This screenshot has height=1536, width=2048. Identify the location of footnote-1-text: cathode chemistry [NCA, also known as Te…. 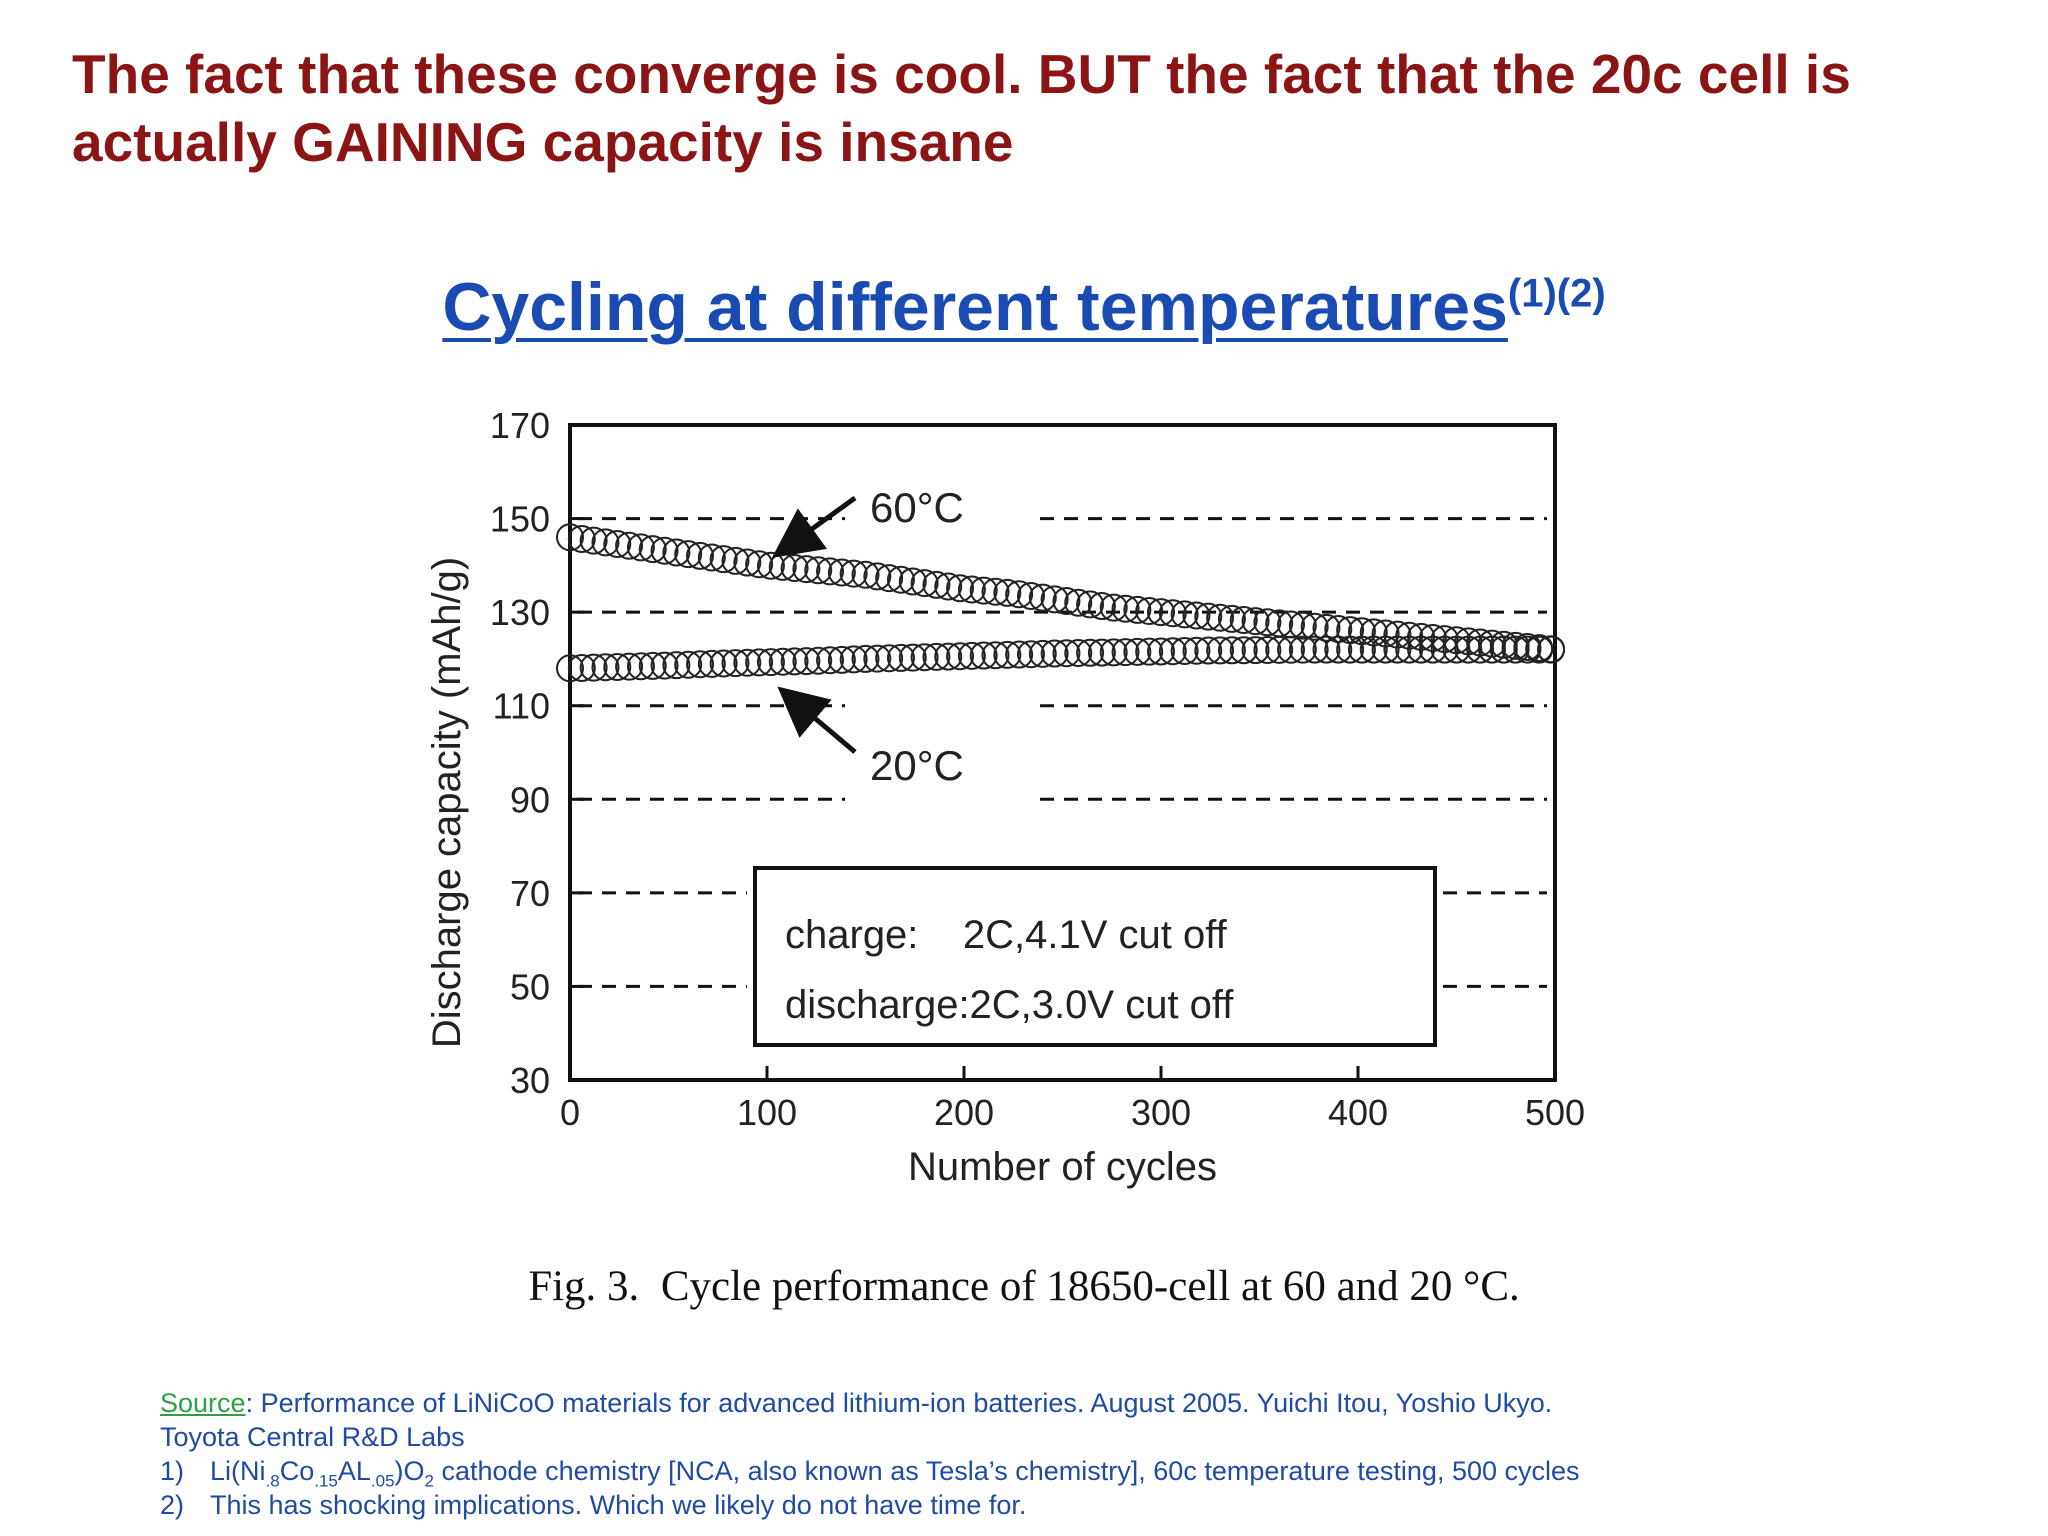
(1007, 1471).